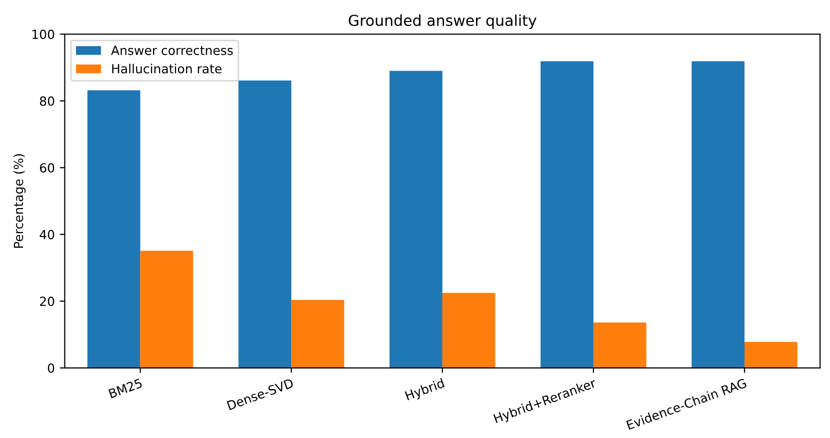  I want to click on legend-label: Hallucination rate, so click(167, 69).